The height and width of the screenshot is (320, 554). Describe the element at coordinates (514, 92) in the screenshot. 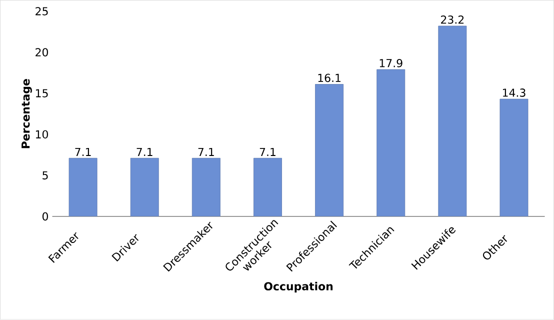

I see `data-label: 14.3` at that location.